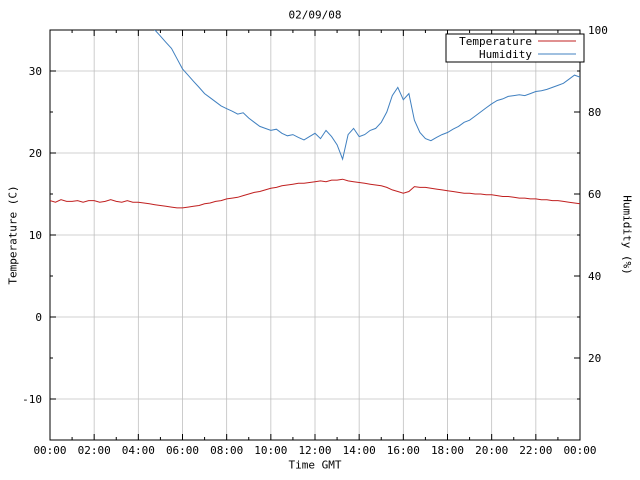  What do you see at coordinates (270, 450) in the screenshot?
I see `svg-text: 10:00` at bounding box center [270, 450].